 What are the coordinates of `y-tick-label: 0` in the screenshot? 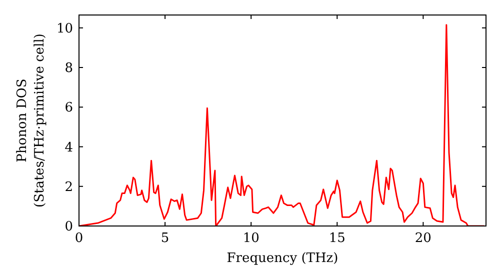 It's located at (68, 227).